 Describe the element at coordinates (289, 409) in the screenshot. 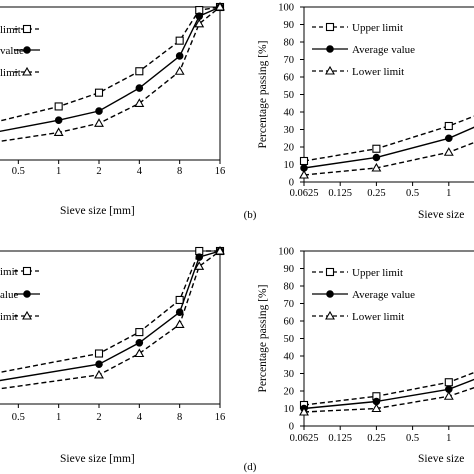

I see `y-tick-label: 10` at that location.